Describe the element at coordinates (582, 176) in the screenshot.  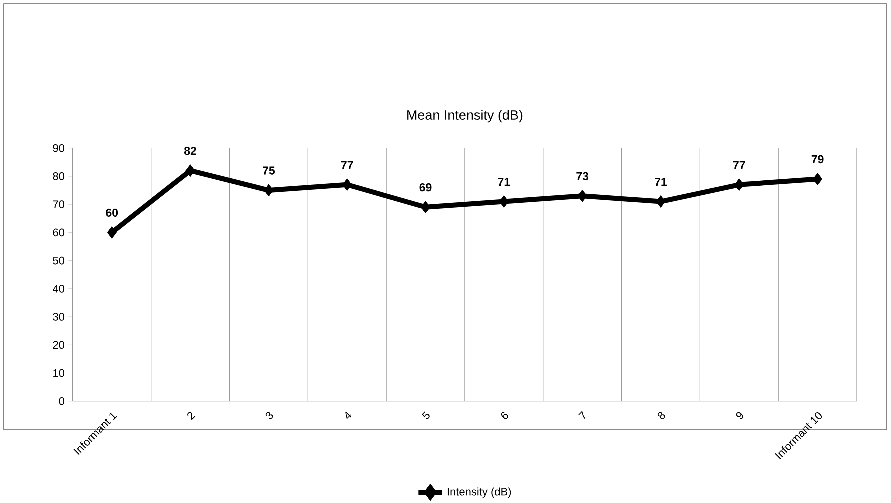
I see `data-label: 73` at that location.